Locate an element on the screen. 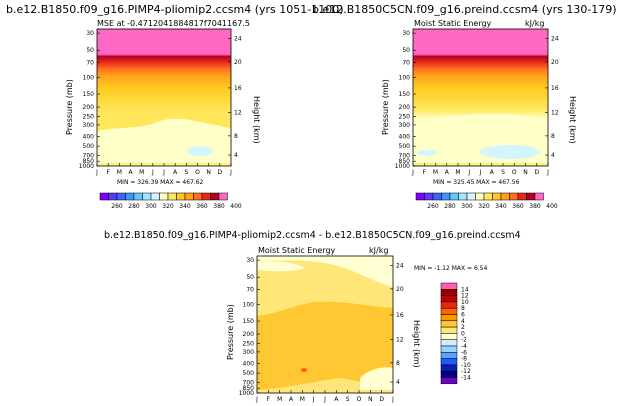  units-diff: kJ/kg is located at coordinates (378, 250).